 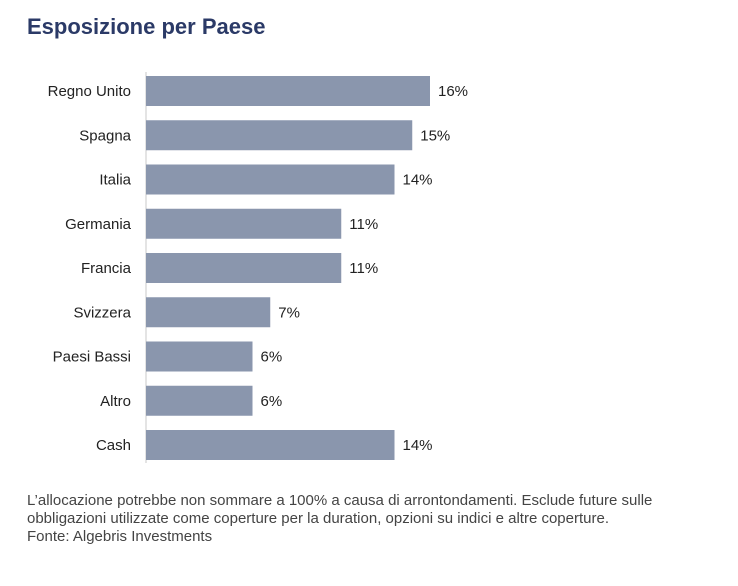 I want to click on bar-francia, so click(x=244, y=268).